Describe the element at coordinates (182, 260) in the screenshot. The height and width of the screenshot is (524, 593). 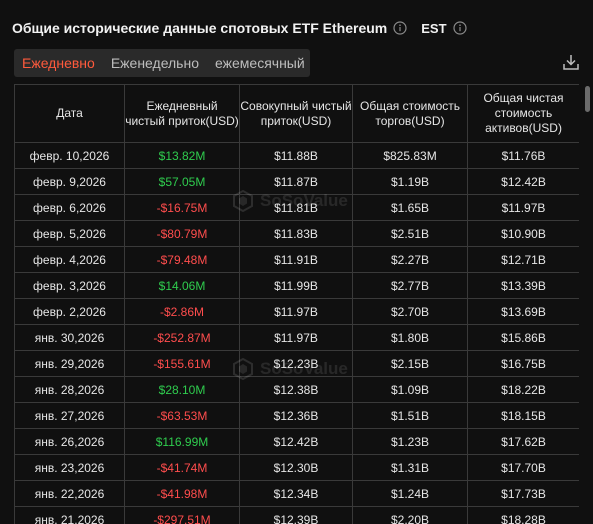
I see `daily-inflow-cell: -$79.48M` at that location.